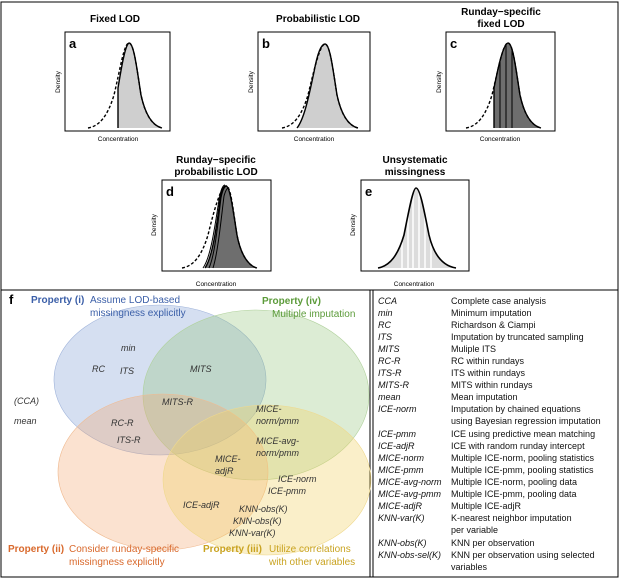 Image resolution: width=621 pixels, height=584 pixels. What do you see at coordinates (511, 518) in the screenshot?
I see `legend-desc: K-nearest neighbor imputation` at bounding box center [511, 518].